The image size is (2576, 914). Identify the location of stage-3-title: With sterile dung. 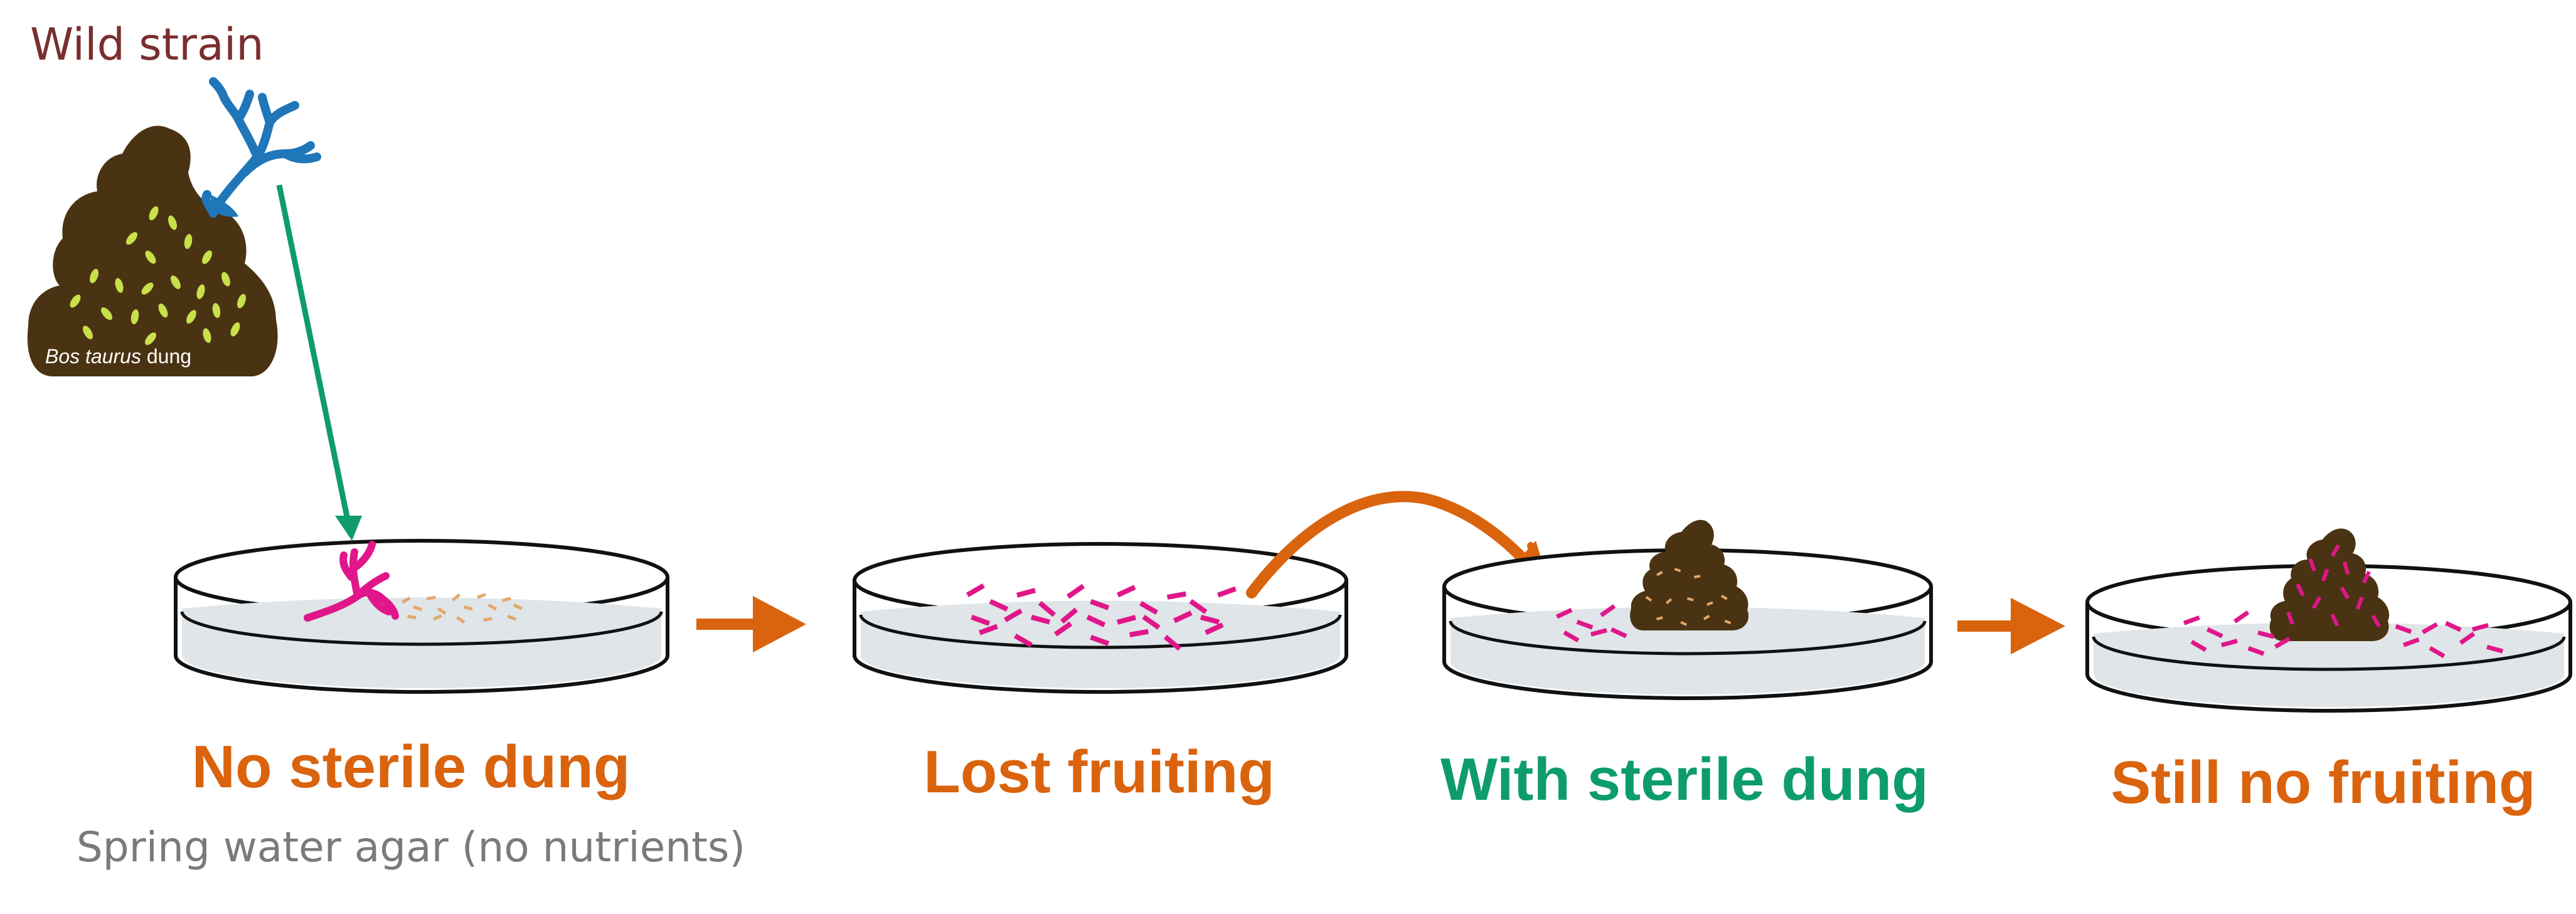
(1685, 779).